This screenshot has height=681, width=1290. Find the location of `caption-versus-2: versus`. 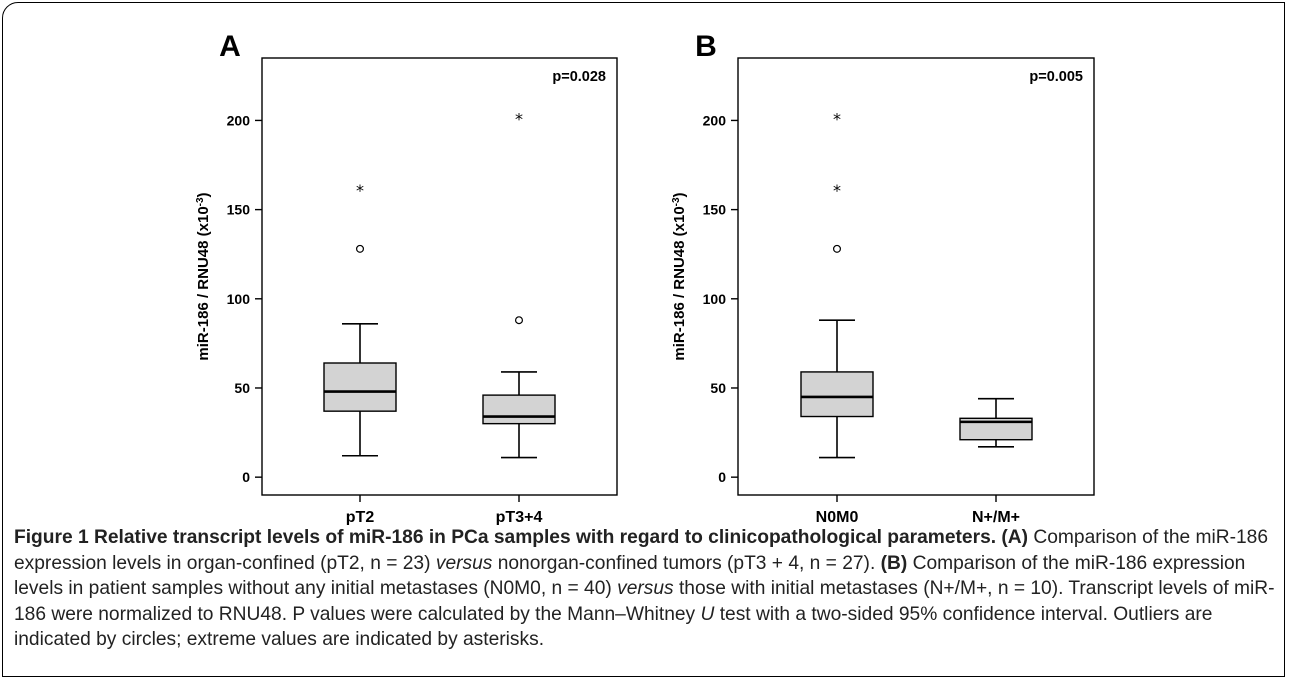

caption-versus-2: versus is located at coordinates (645, 588).